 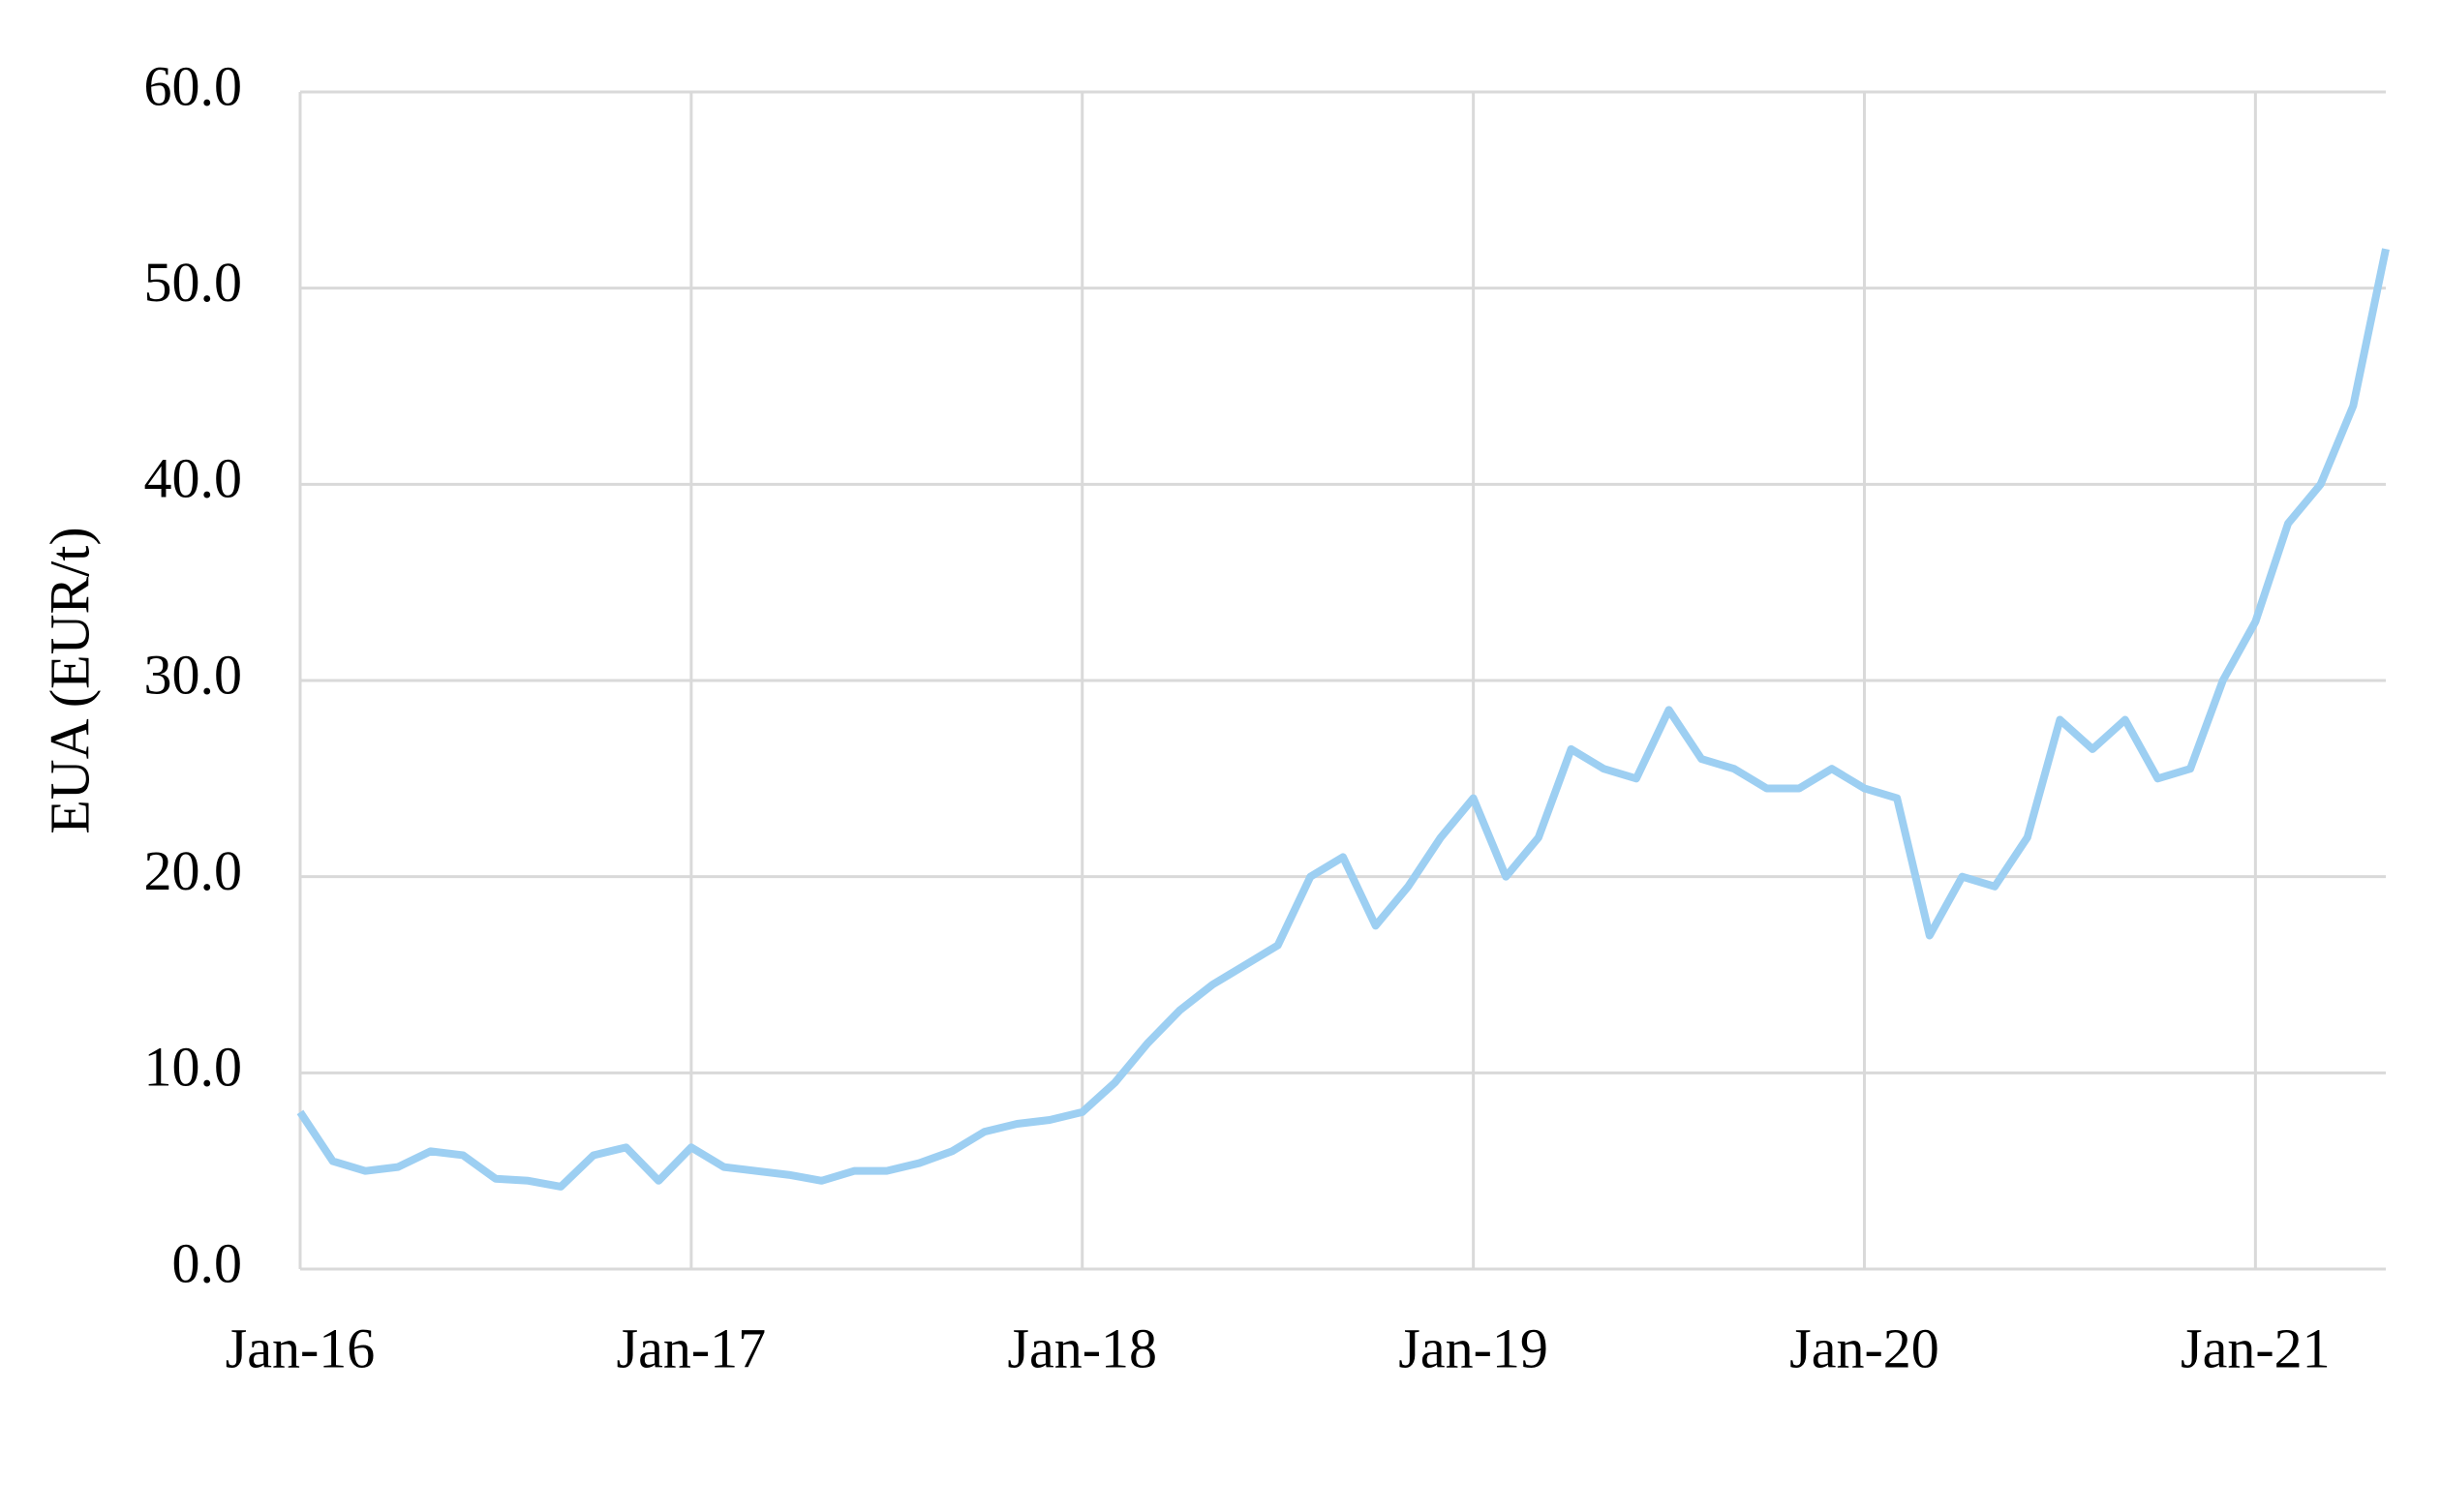 What do you see at coordinates (69, 680) in the screenshot?
I see `y-axis-label: EUA (EUR/t)` at bounding box center [69, 680].